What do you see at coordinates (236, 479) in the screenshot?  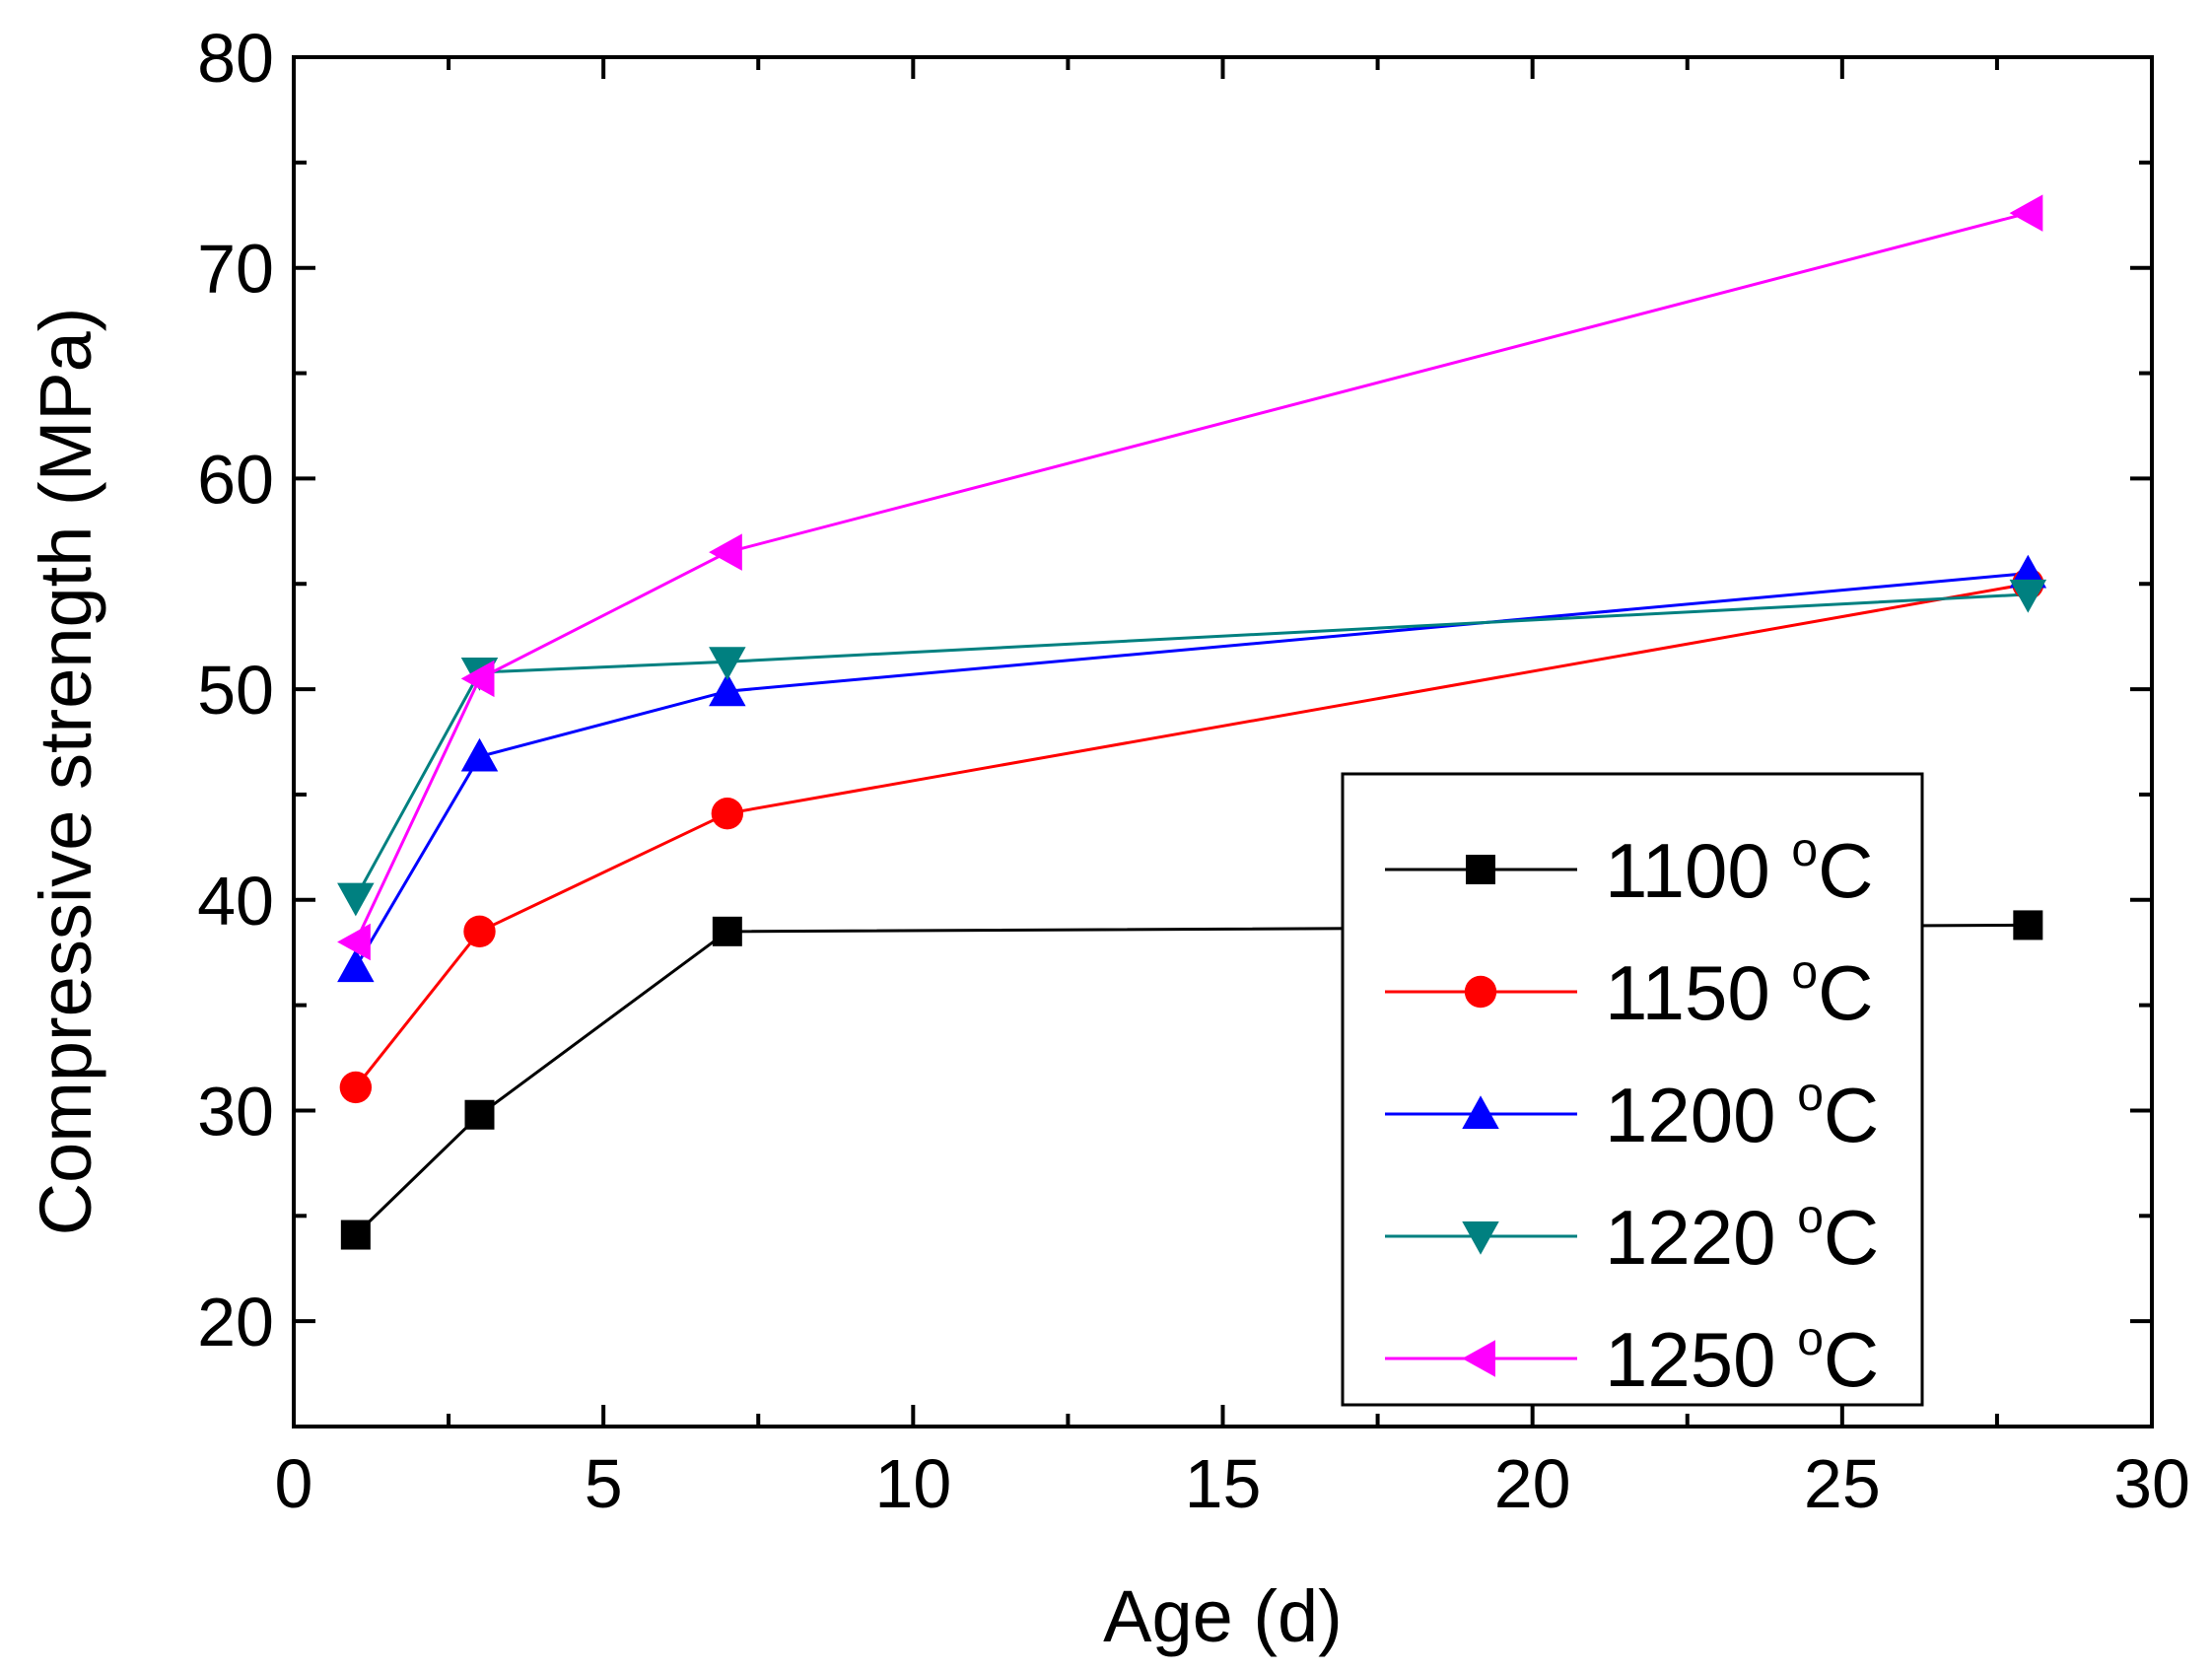 I see `y-tick-label: 60` at bounding box center [236, 479].